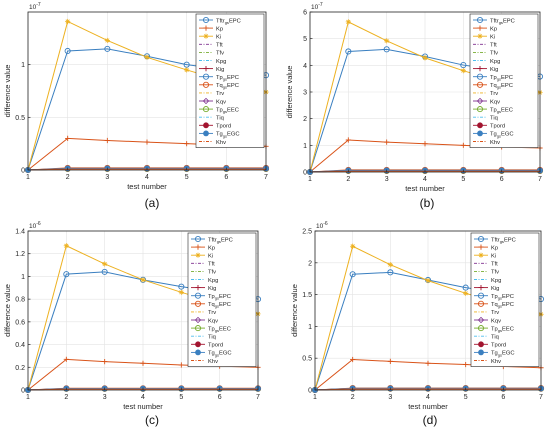 This screenshot has height=431, width=550. Describe the element at coordinates (494, 70) in the screenshot. I see `legend-label-main: Kig` at that location.